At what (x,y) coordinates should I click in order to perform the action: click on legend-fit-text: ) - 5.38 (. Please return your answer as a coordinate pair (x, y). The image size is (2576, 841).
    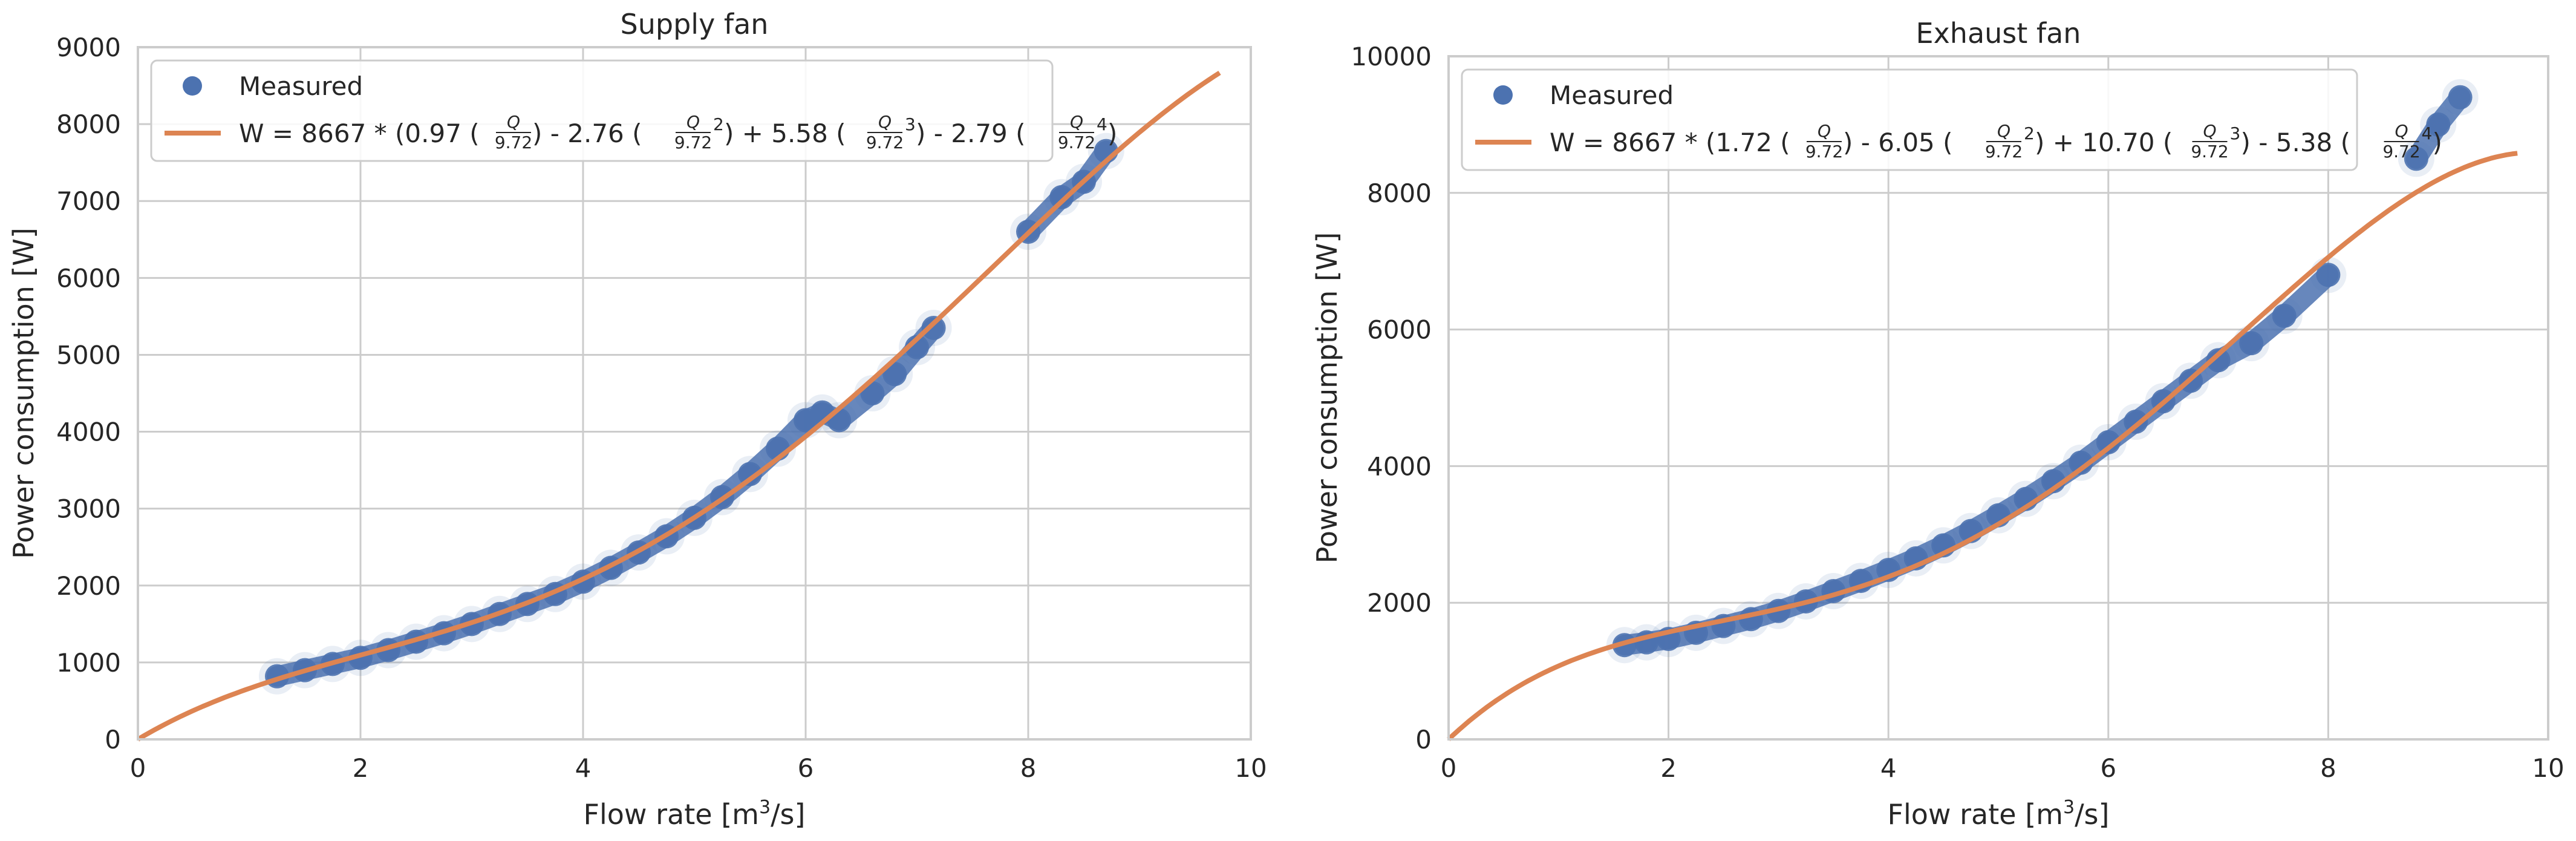
    Looking at the image, I should click on (2296, 142).